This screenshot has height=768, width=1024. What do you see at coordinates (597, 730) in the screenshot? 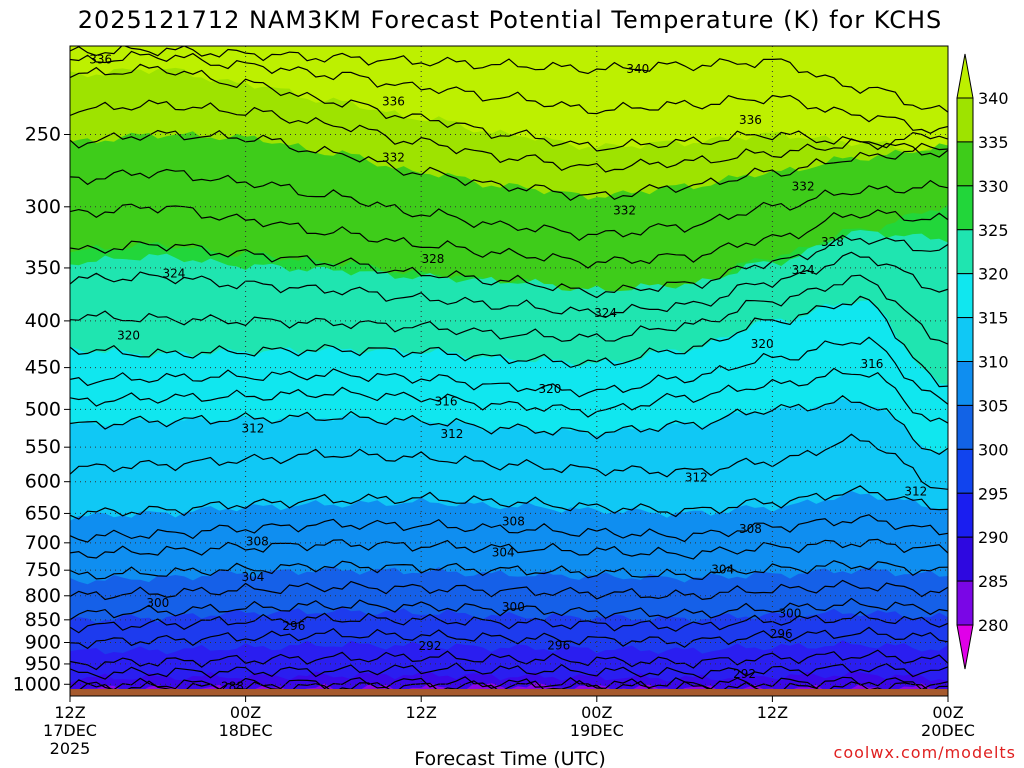
I see `x-tick-label: 19DEC` at bounding box center [597, 730].